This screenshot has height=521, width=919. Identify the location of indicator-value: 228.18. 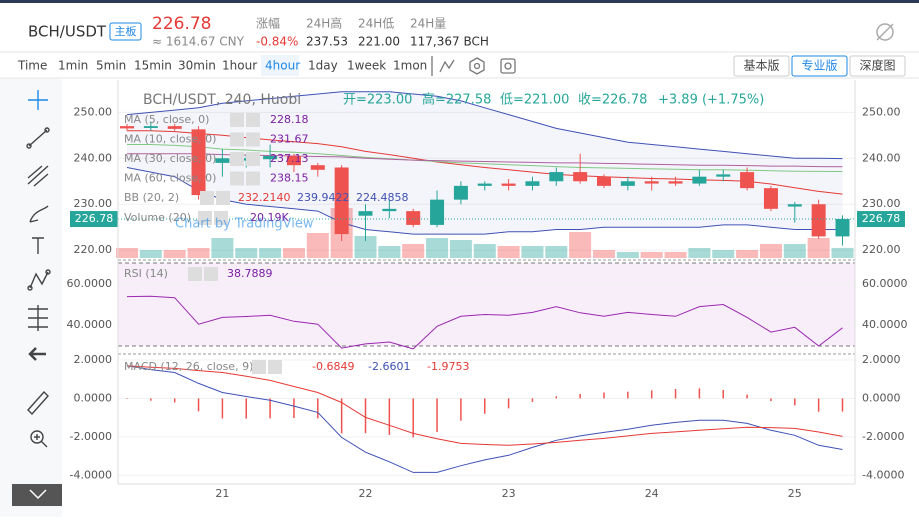
(289, 119).